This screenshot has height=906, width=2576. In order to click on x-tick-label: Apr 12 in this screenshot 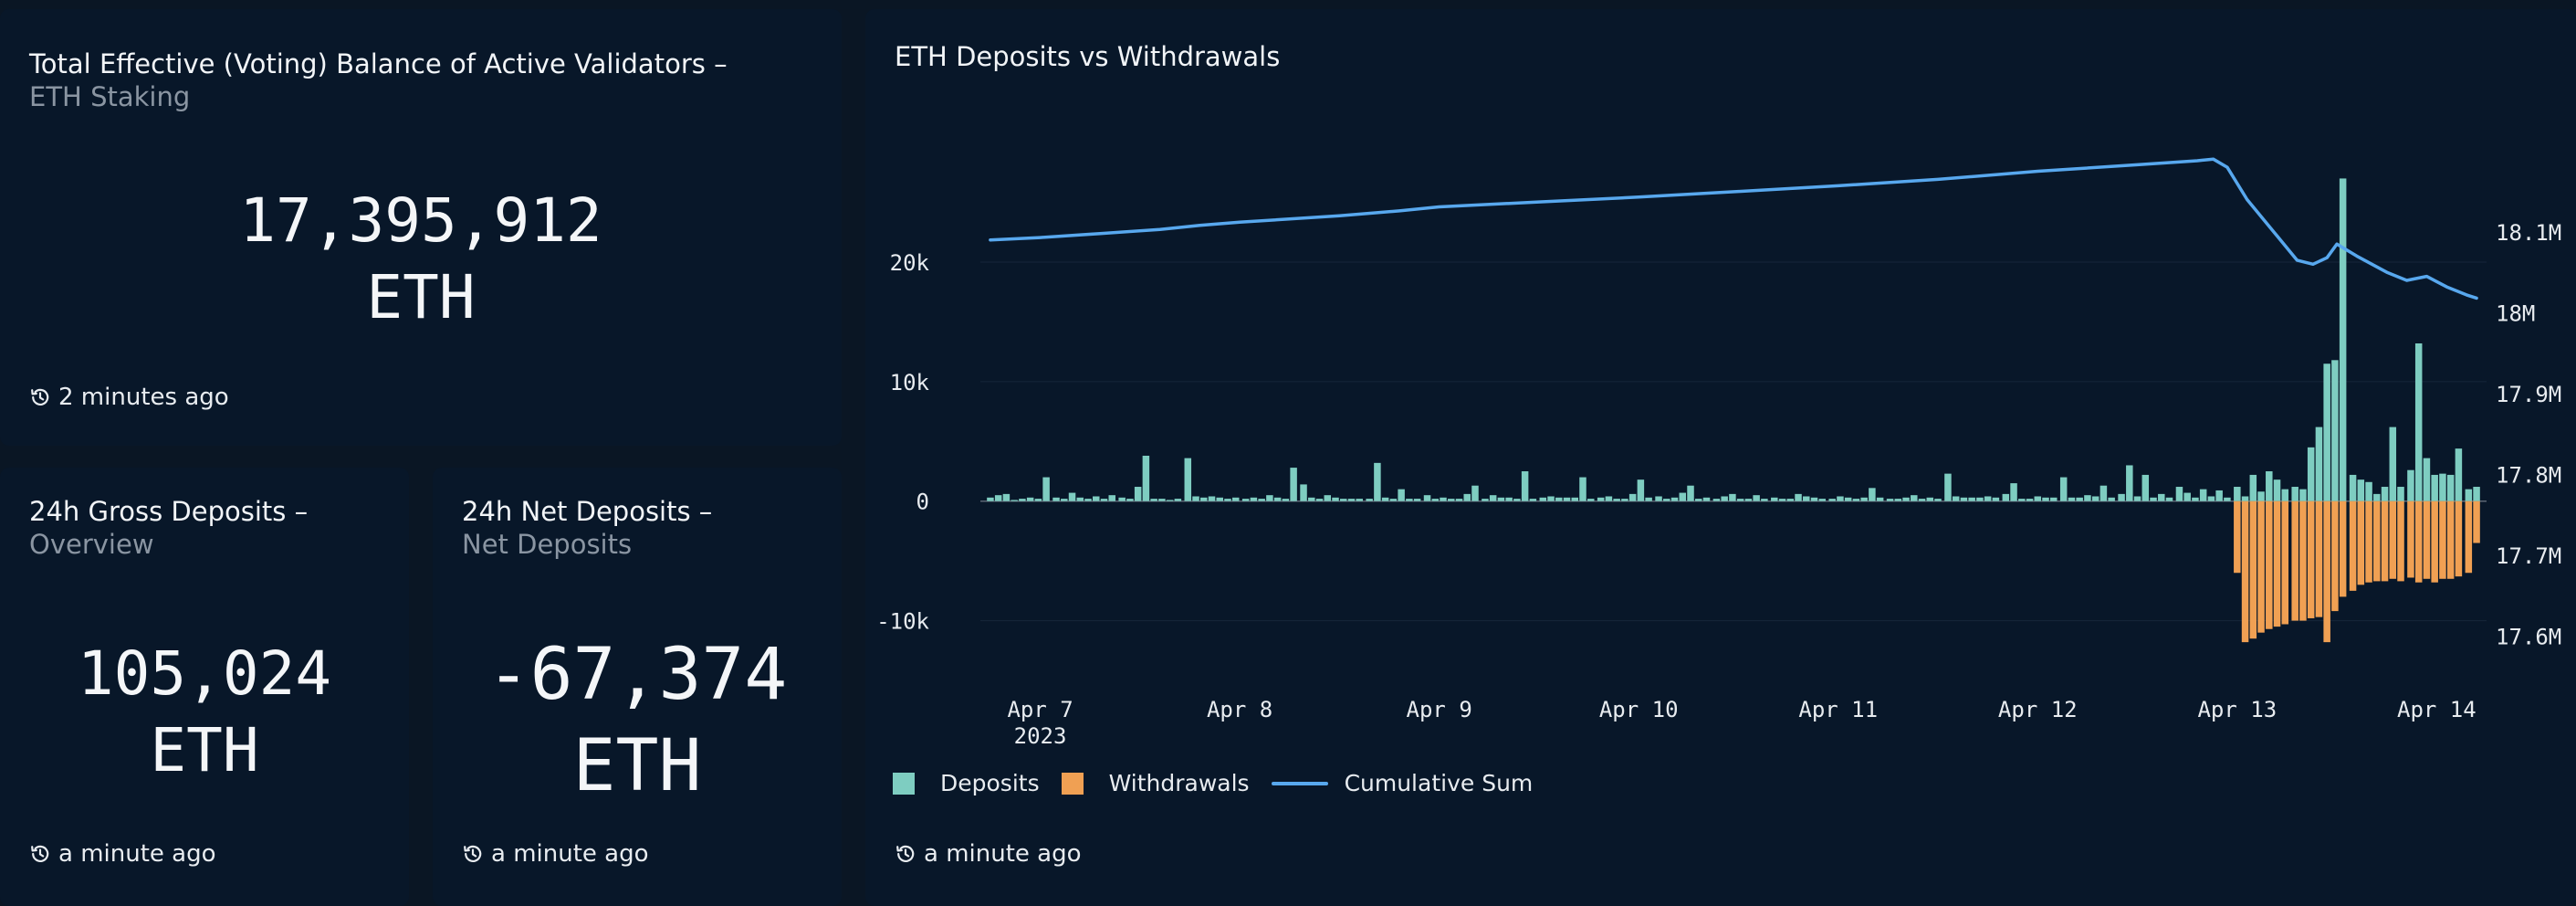, I will do `click(2038, 709)`.